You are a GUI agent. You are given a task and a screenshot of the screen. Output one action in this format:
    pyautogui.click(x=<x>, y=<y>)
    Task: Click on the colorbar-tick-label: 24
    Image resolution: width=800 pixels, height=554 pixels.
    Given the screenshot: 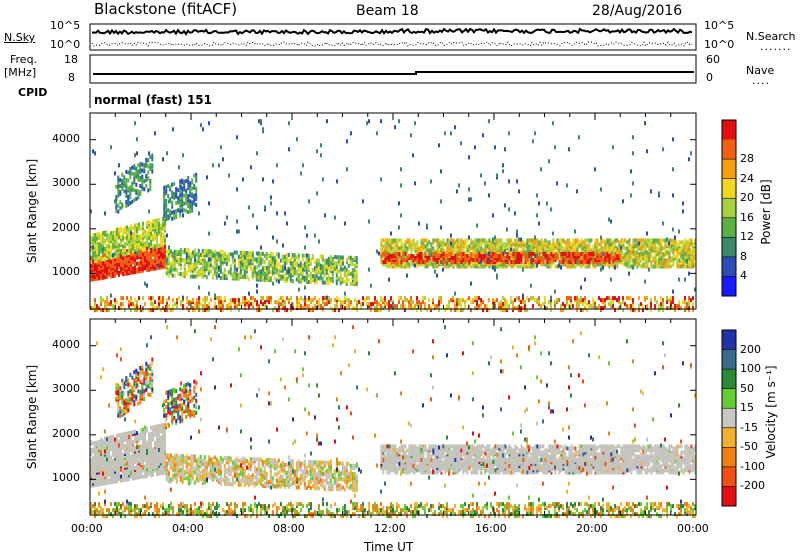 What is the action you would take?
    pyautogui.click(x=747, y=178)
    